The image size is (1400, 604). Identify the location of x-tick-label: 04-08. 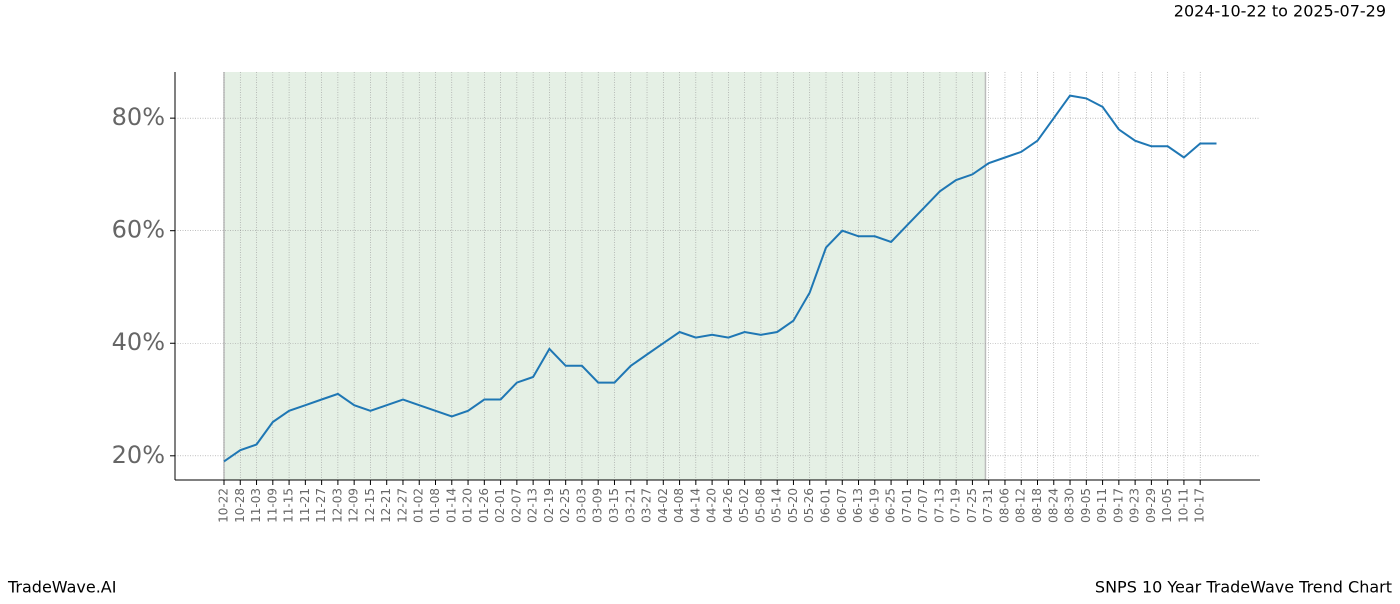
(679, 505).